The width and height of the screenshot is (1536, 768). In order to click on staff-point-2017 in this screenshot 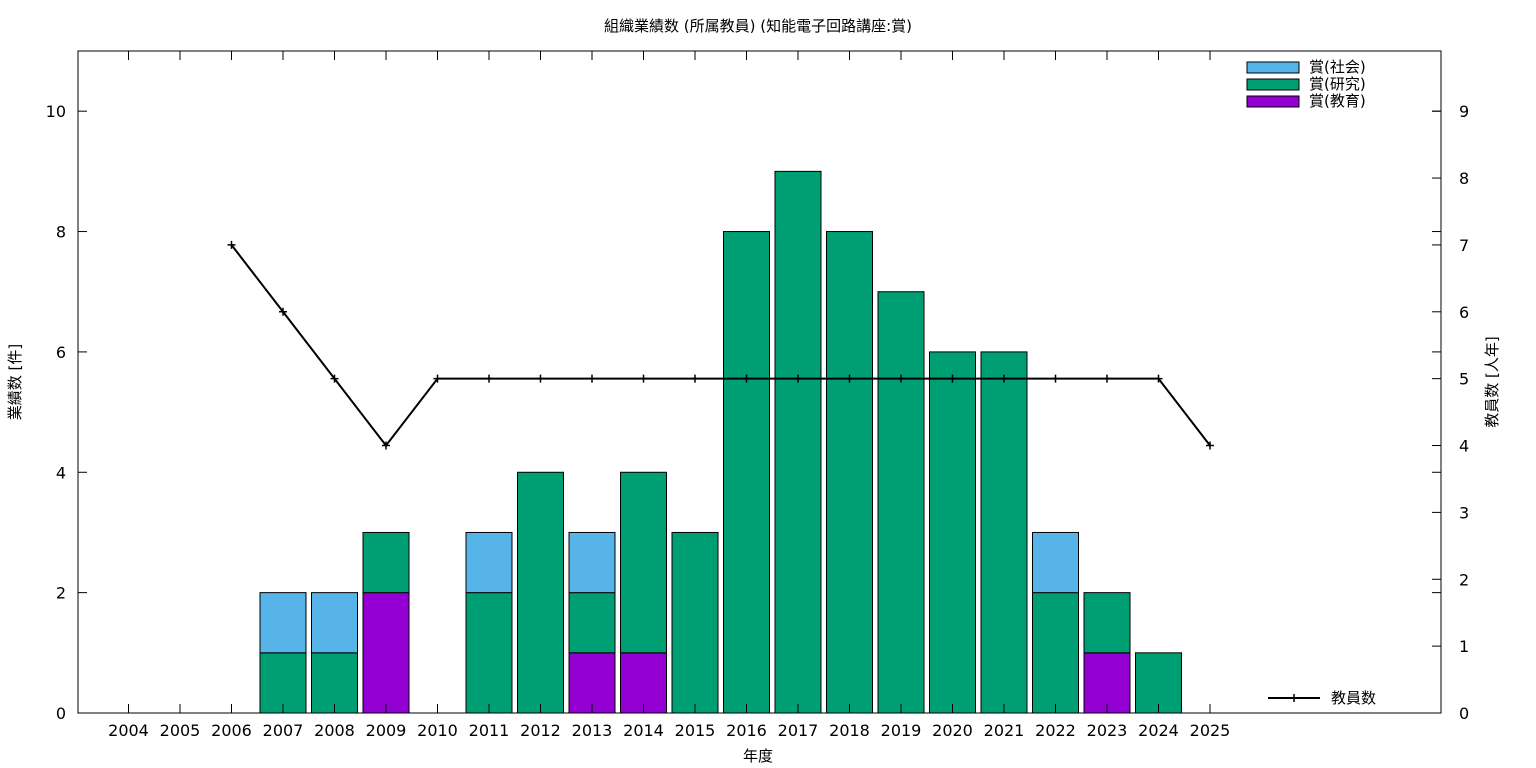, I will do `click(798, 378)`.